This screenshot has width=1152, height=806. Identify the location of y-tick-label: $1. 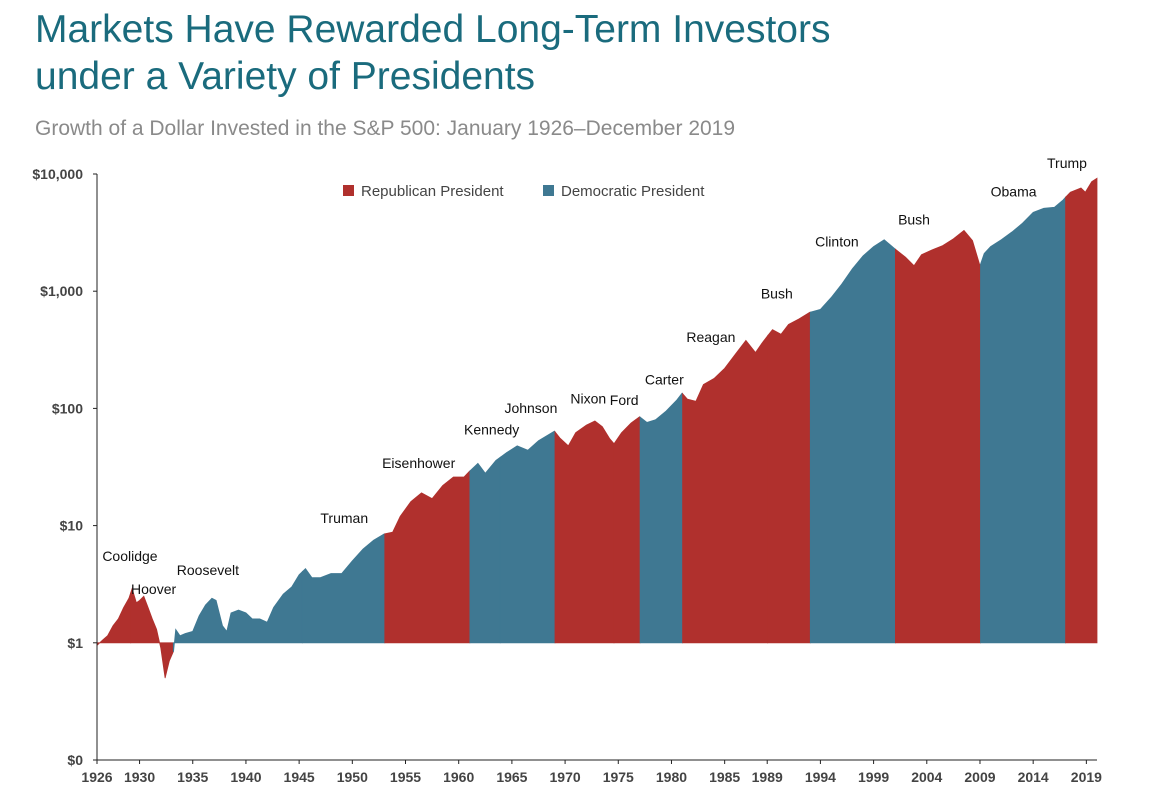
(75, 643).